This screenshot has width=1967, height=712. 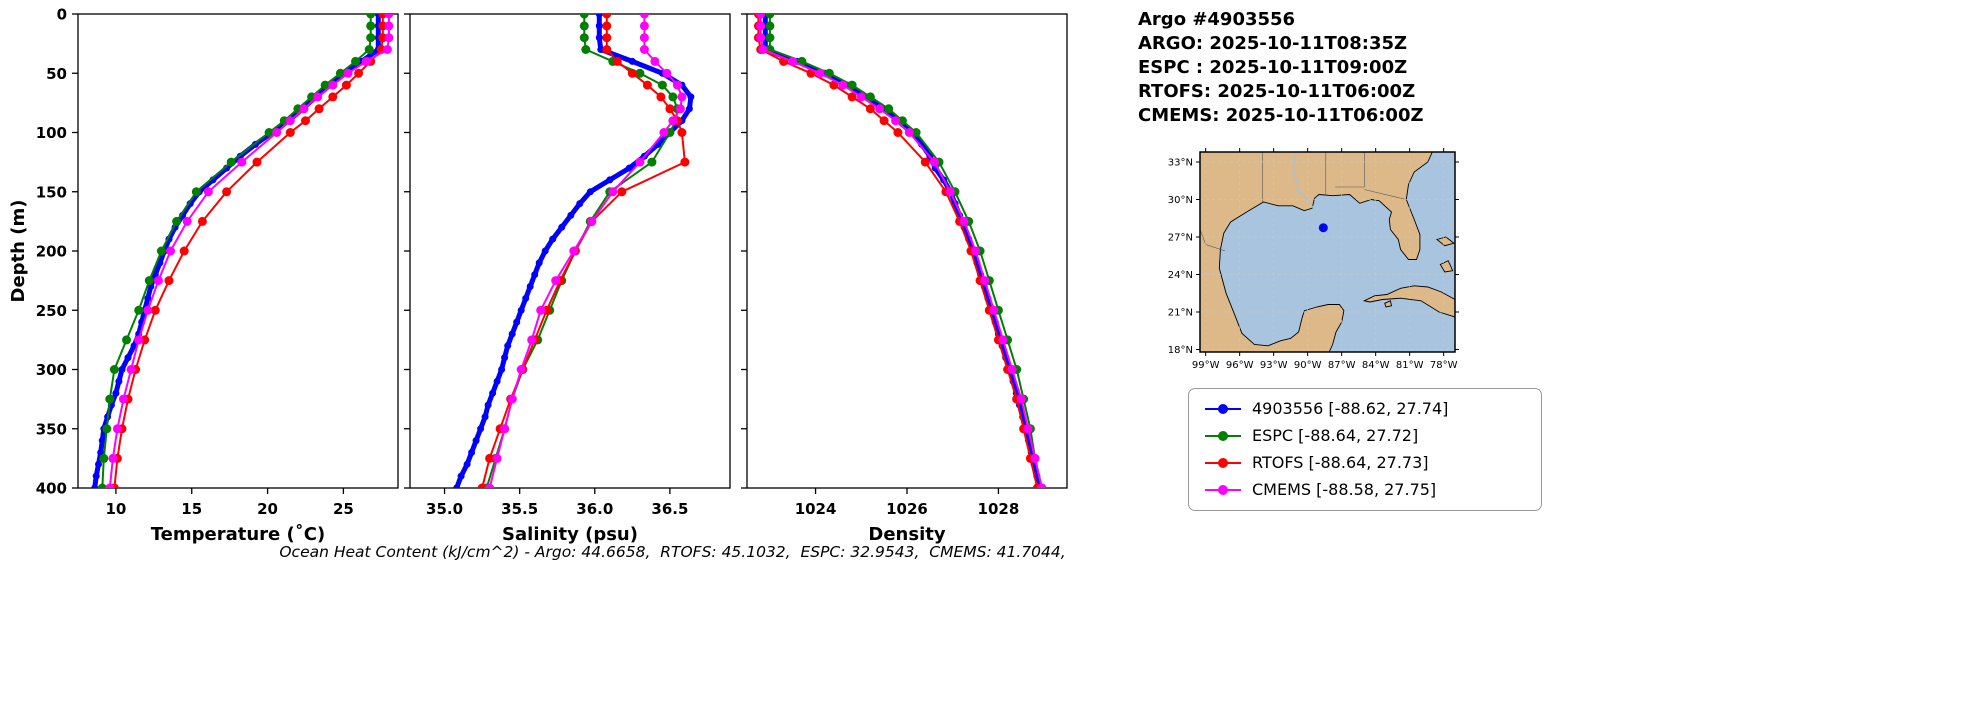 I want to click on density-marker-rtofs, so click(x=870, y=109).